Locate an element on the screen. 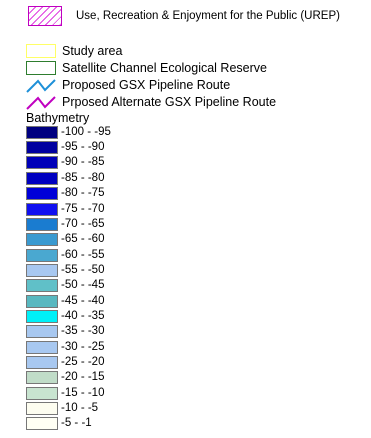  bathymetry-class-item: -85 - -80 is located at coordinates (65, 178).